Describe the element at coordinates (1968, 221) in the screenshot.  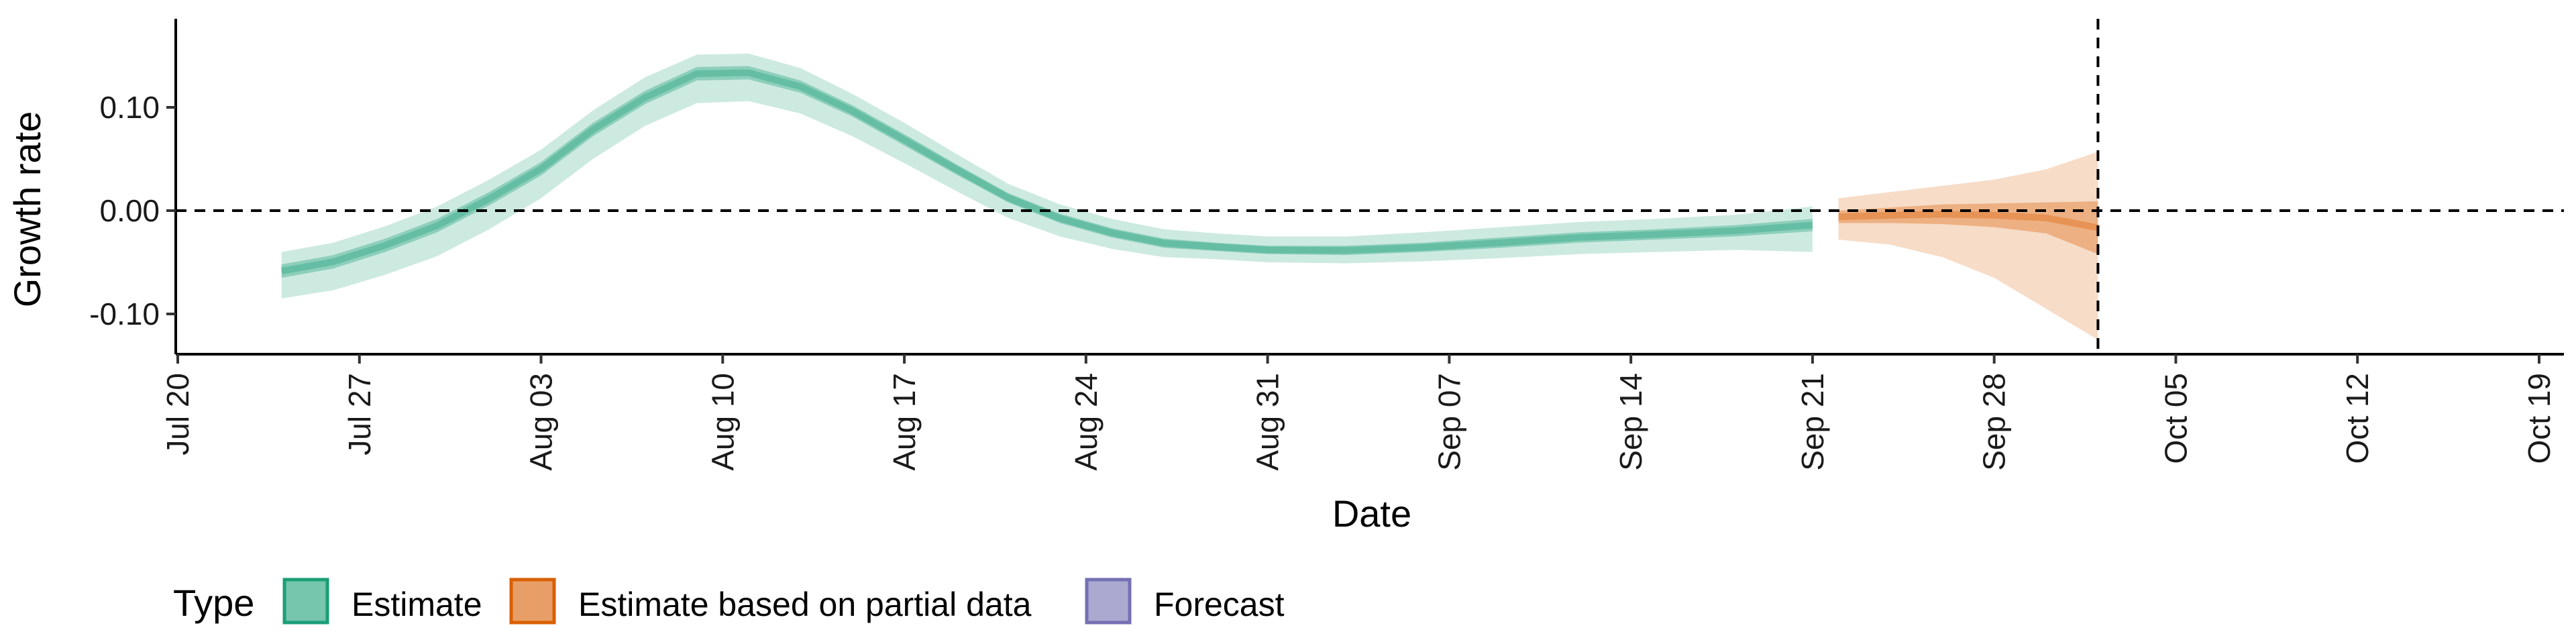
I see `median-line` at that location.